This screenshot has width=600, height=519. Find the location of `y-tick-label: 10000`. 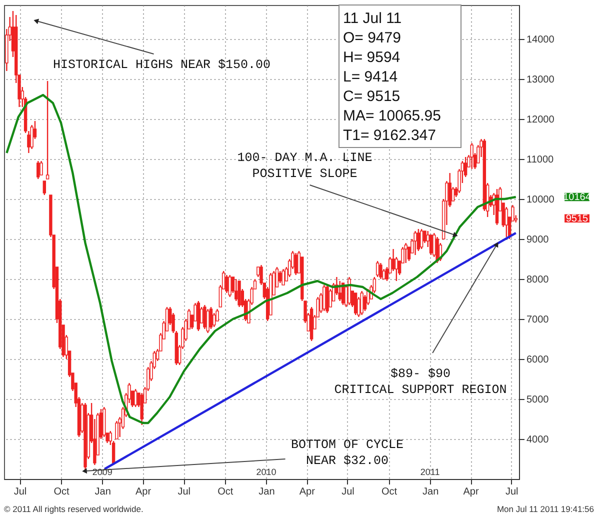

y-tick-label: 10000 is located at coordinates (540, 200).